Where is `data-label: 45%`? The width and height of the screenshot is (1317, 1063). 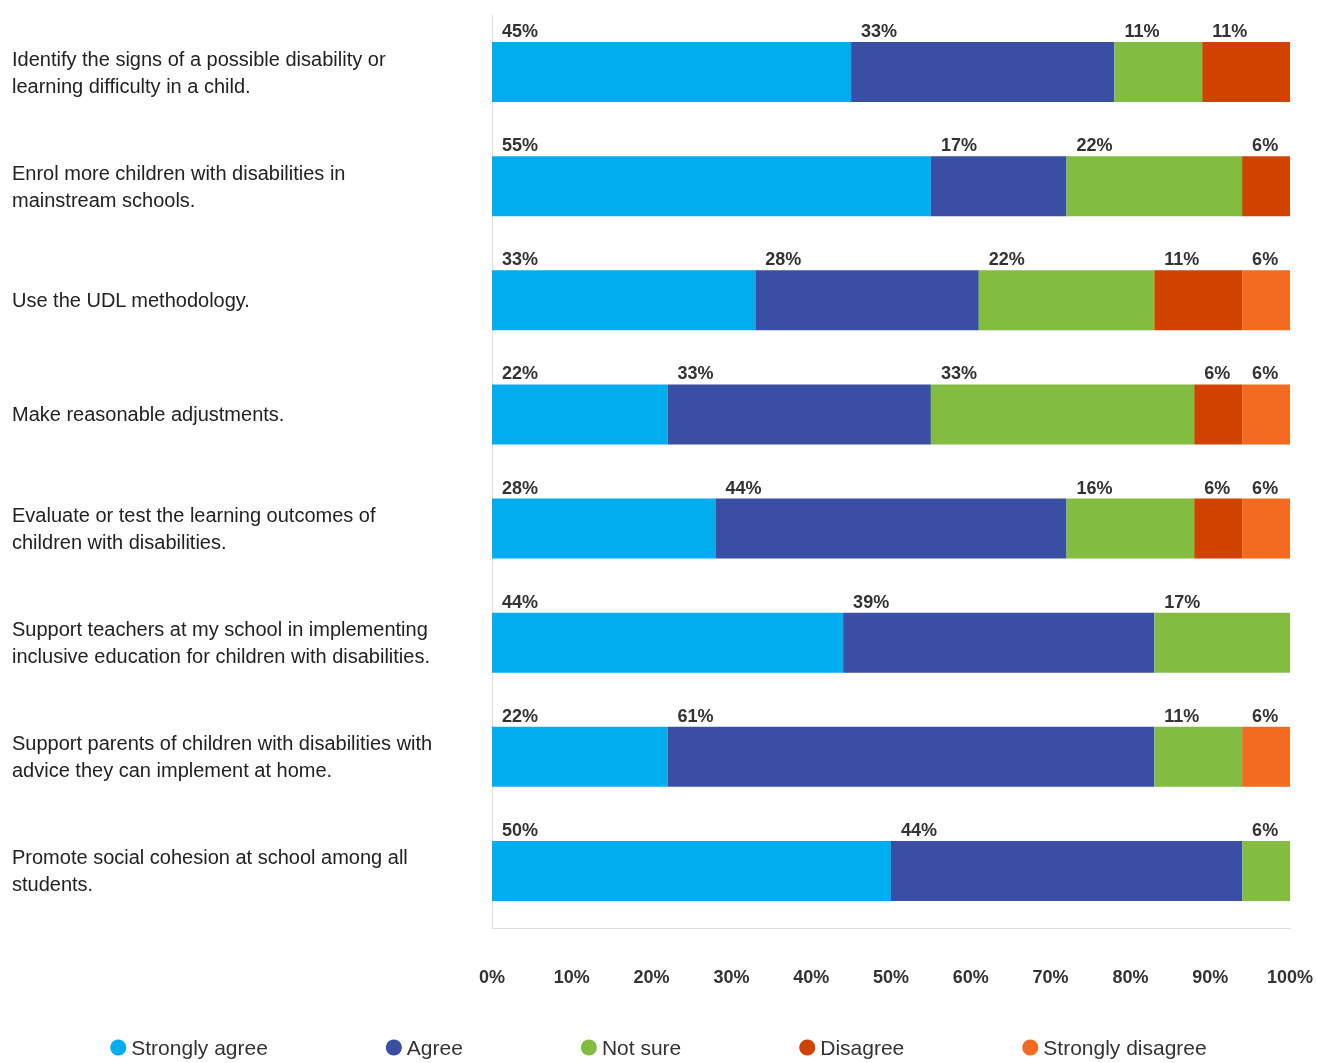
data-label: 45% is located at coordinates (520, 31).